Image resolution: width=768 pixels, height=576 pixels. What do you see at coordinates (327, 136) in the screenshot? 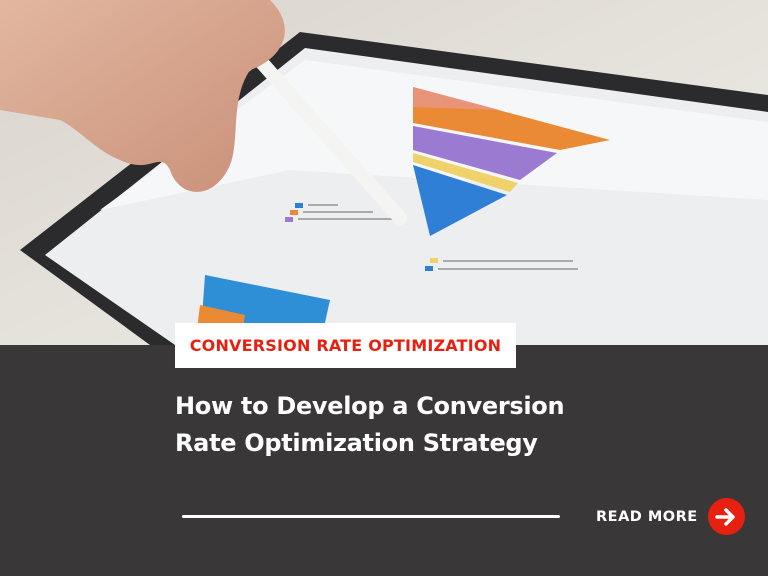
I see `stylus` at bounding box center [327, 136].